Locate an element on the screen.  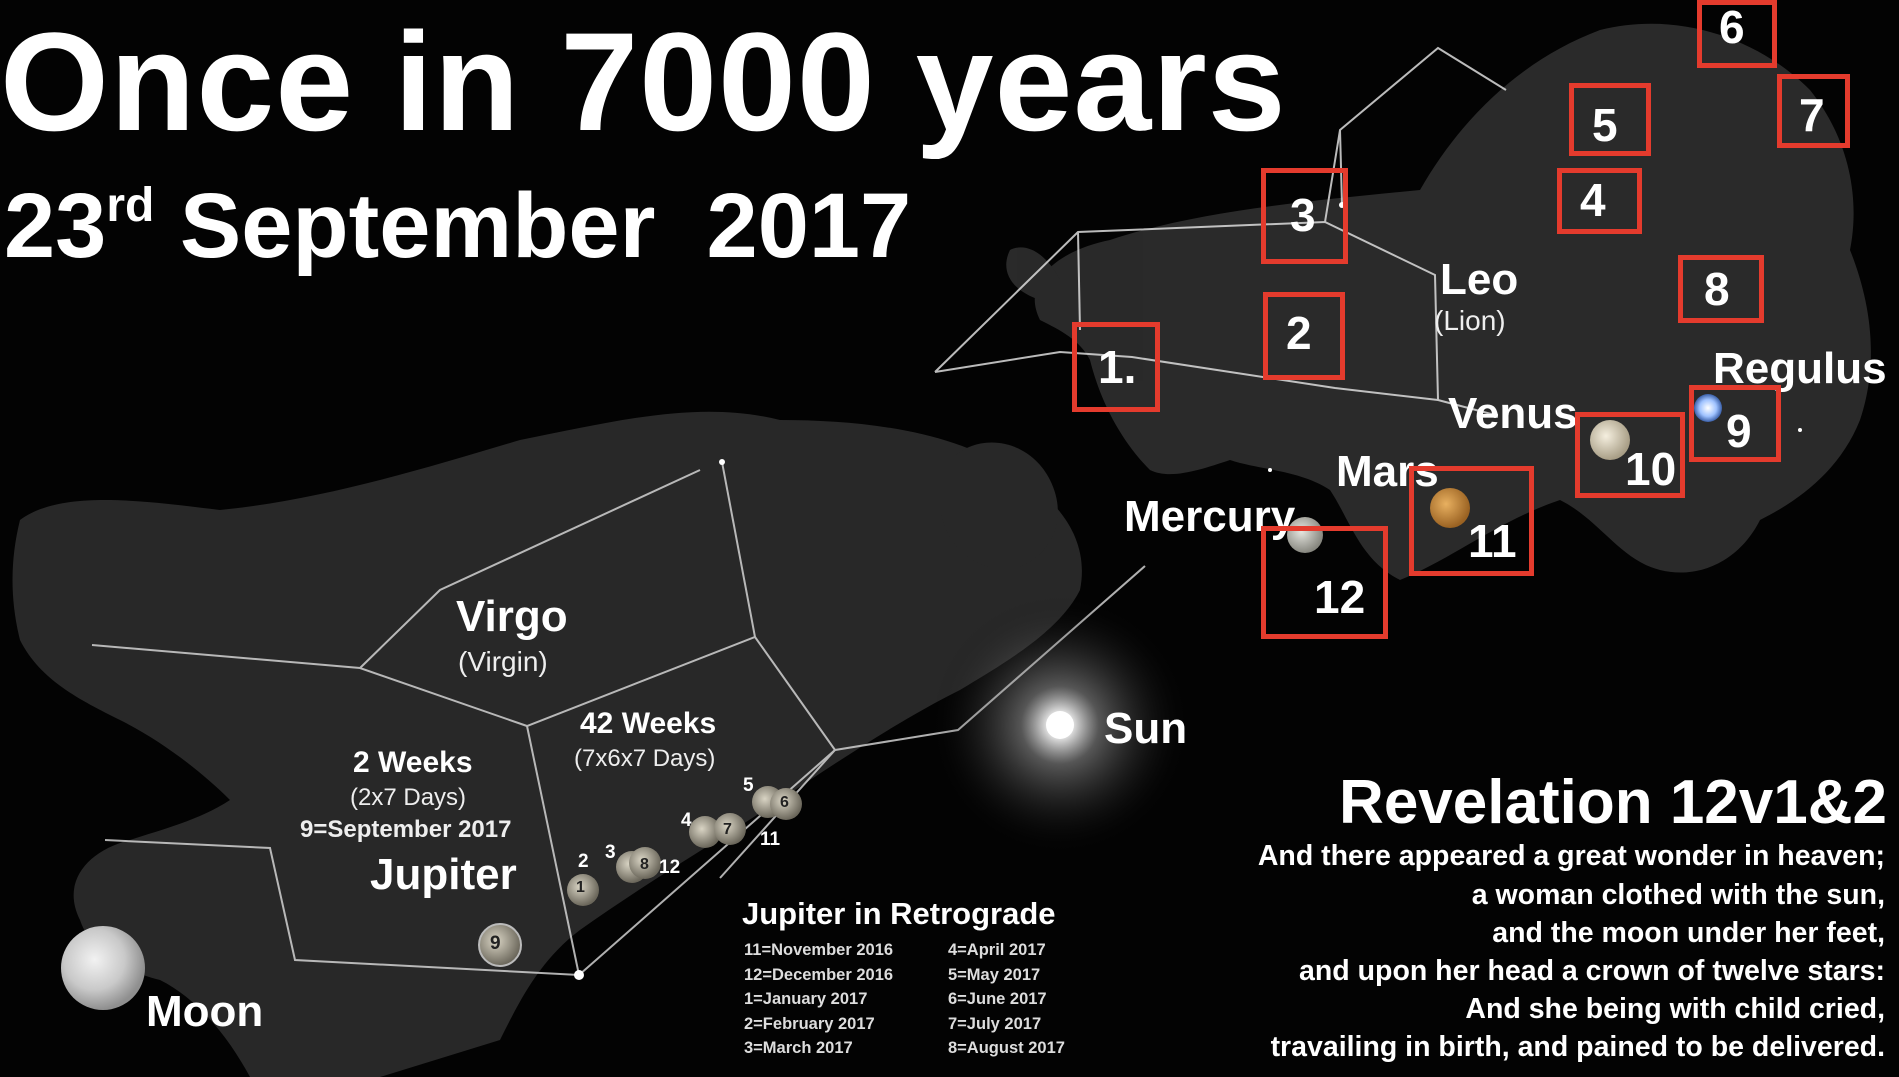
jupiter-pos-1: 1 is located at coordinates (580, 887).